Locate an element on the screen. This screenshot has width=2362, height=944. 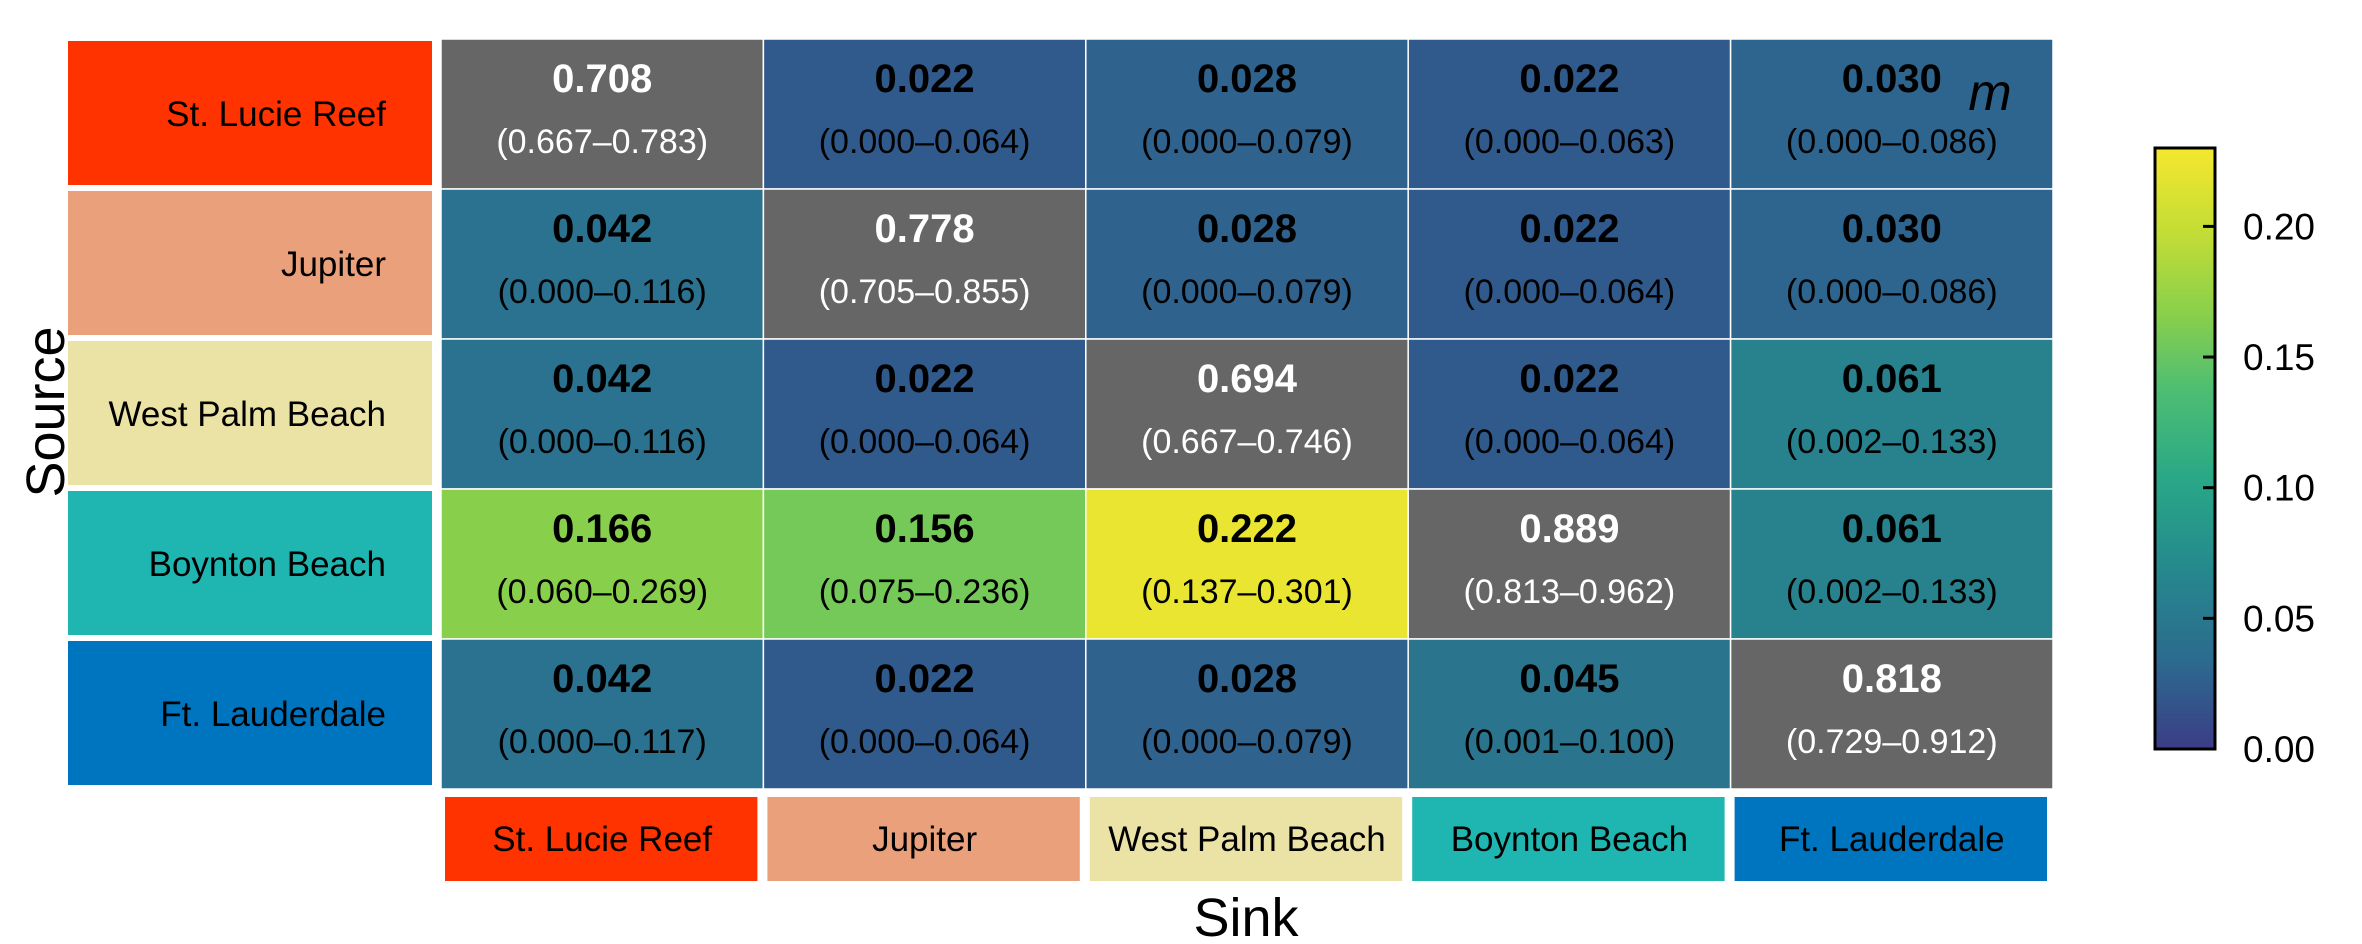
cell-value-label: 0.778 is located at coordinates (925, 229).